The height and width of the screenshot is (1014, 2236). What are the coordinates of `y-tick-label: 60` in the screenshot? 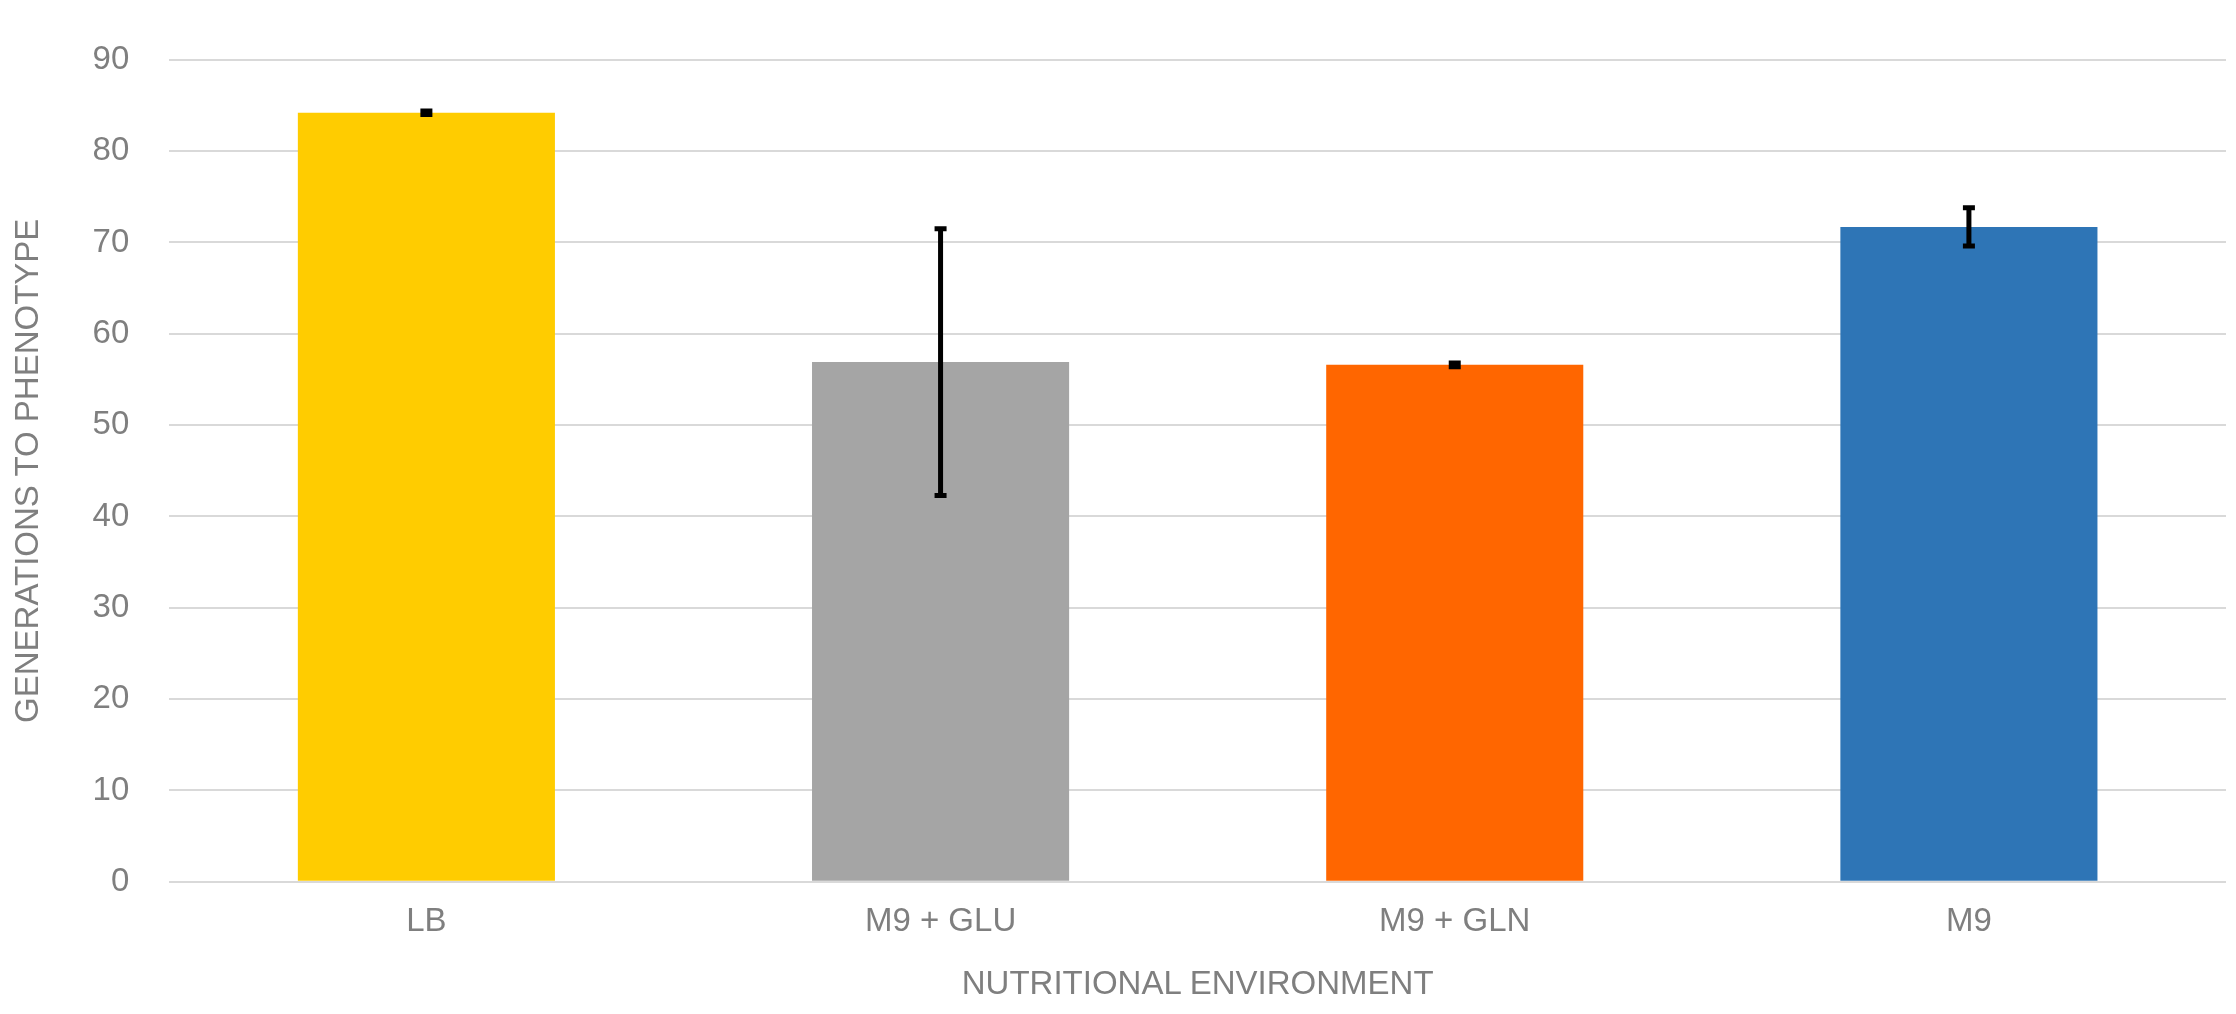 It's located at (111, 331).